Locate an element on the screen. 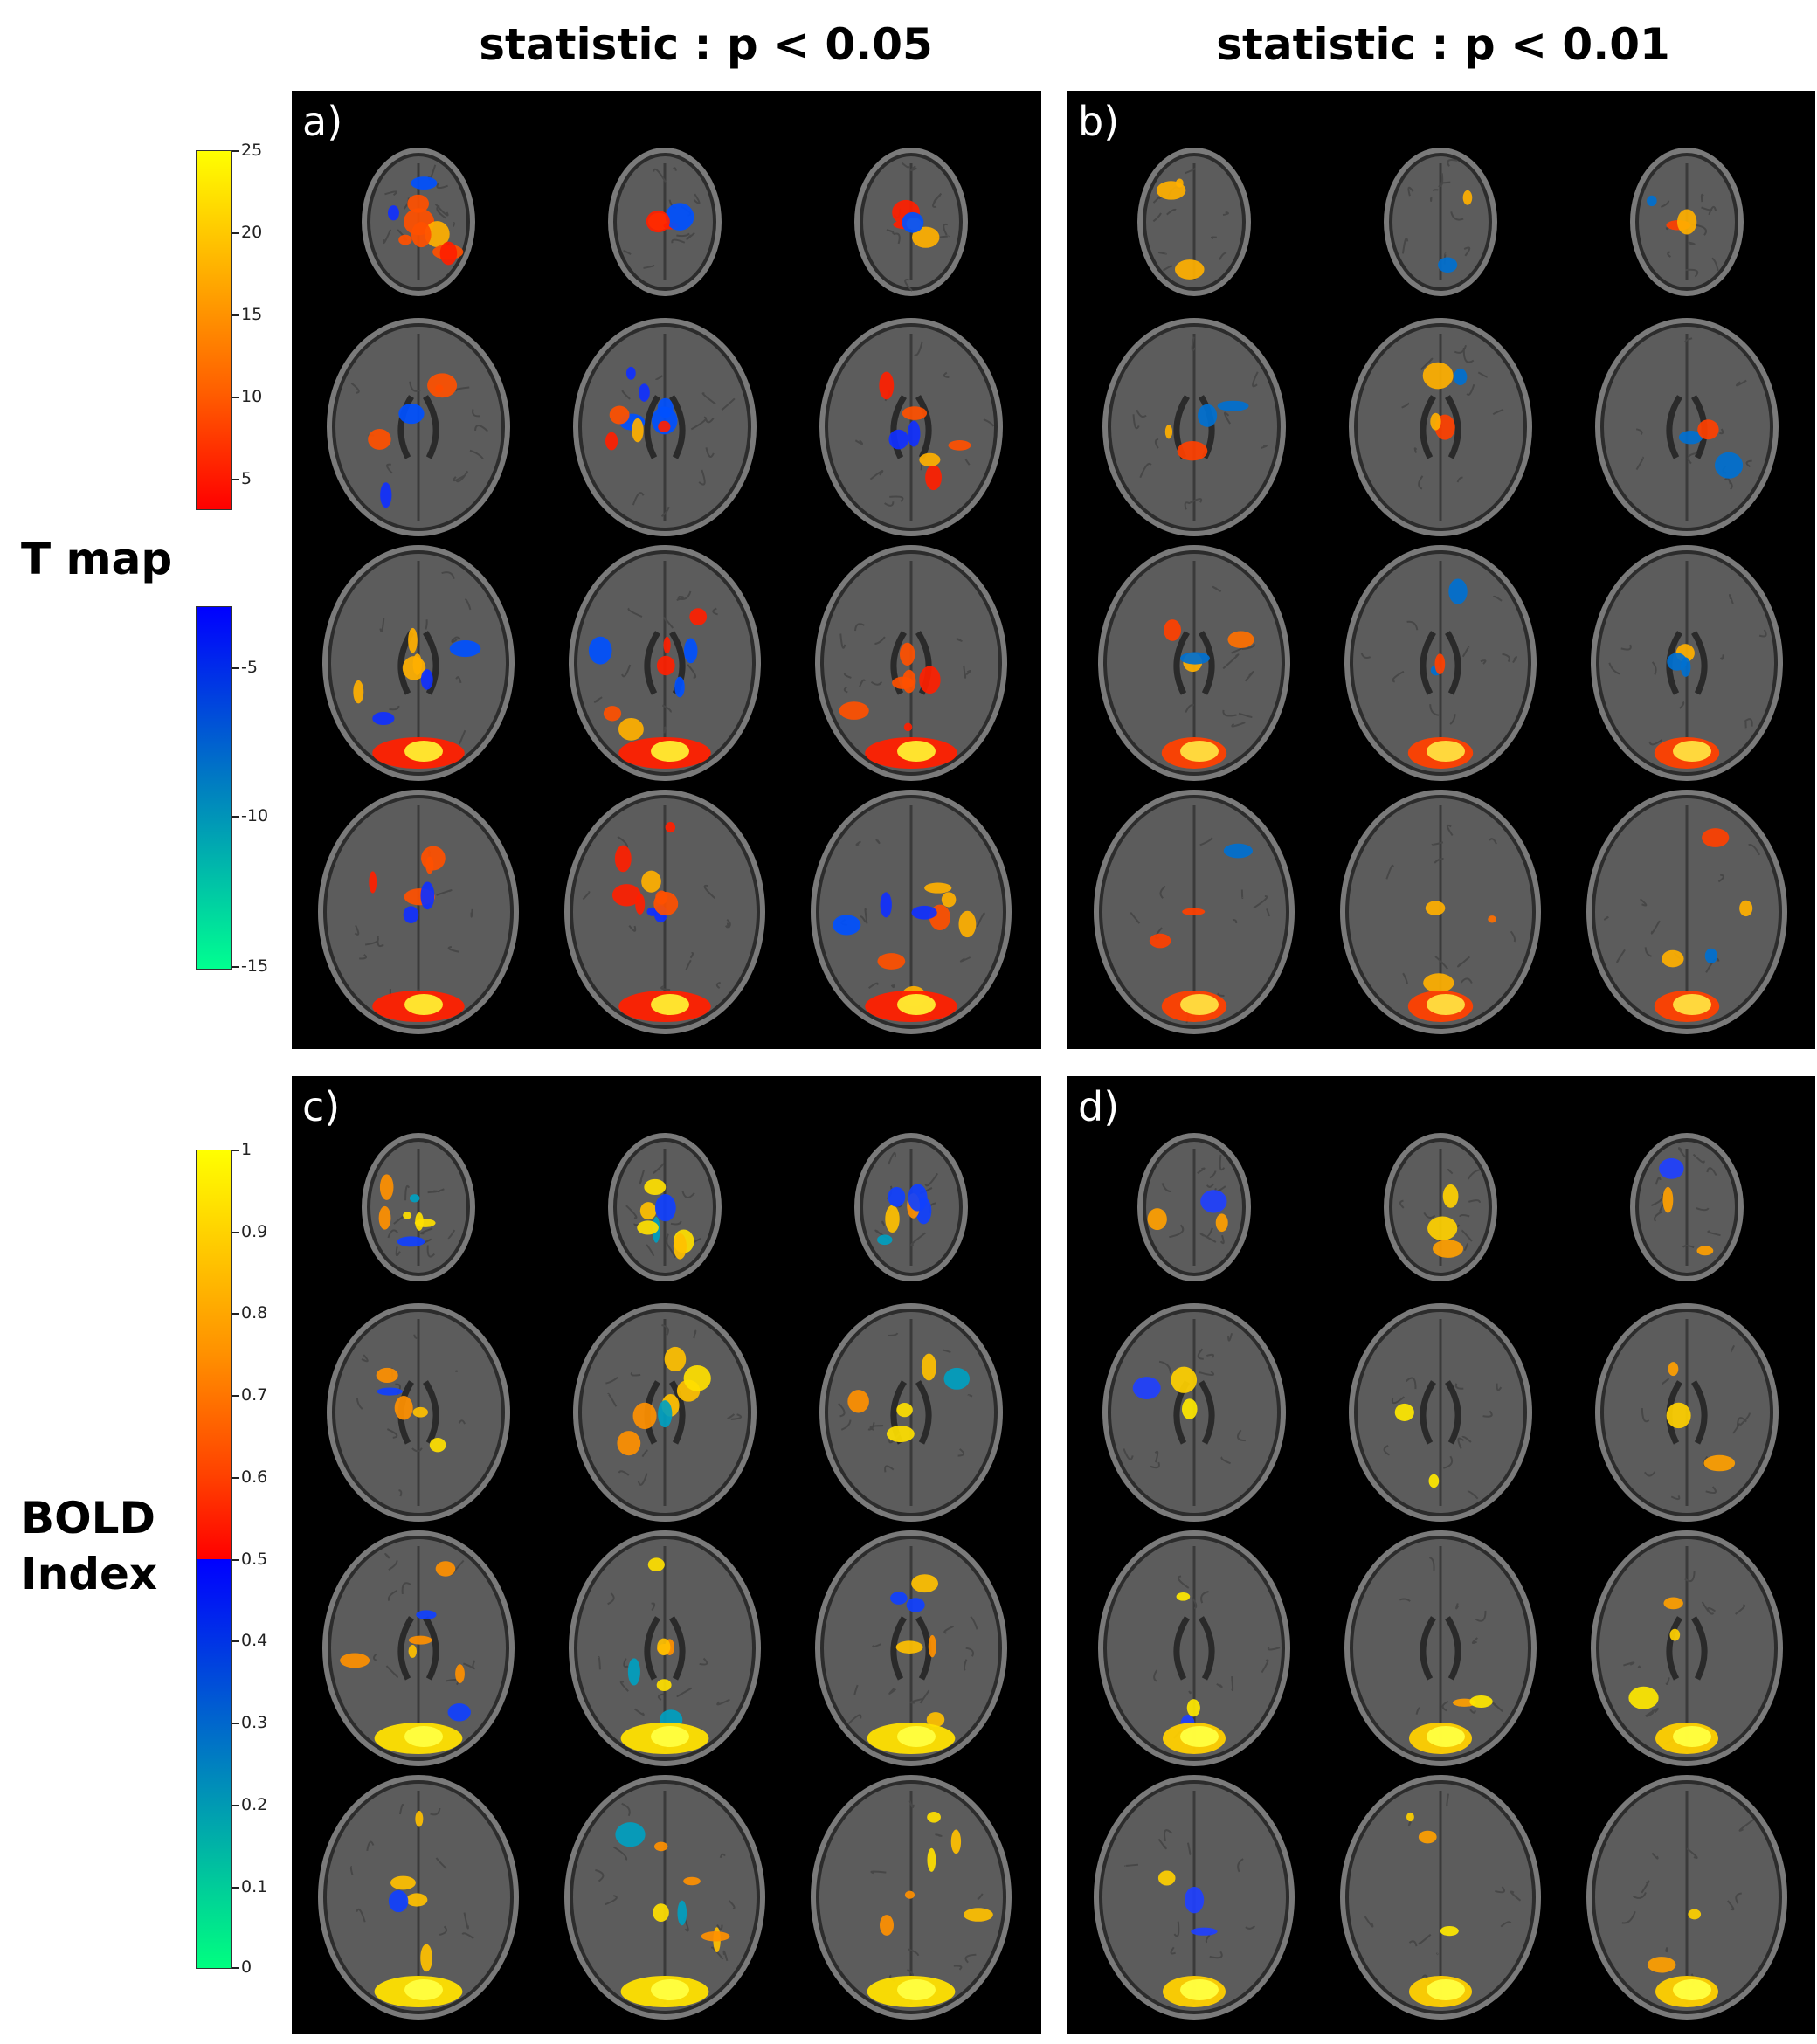  row-title-tmap-text: T map is located at coordinates (97, 559).